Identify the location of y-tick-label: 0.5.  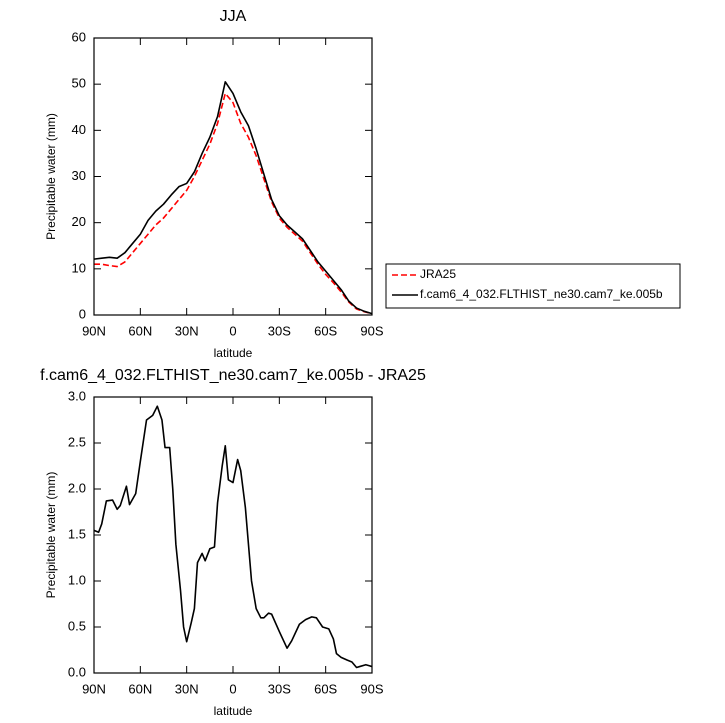
(77, 625).